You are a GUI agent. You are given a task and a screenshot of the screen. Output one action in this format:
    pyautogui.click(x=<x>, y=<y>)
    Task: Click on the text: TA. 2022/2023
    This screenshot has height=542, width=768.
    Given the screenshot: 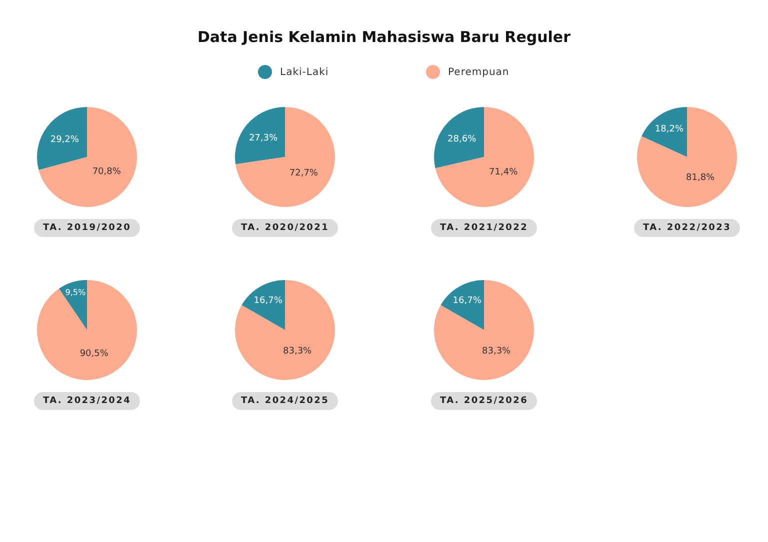 What is the action you would take?
    pyautogui.click(x=687, y=228)
    